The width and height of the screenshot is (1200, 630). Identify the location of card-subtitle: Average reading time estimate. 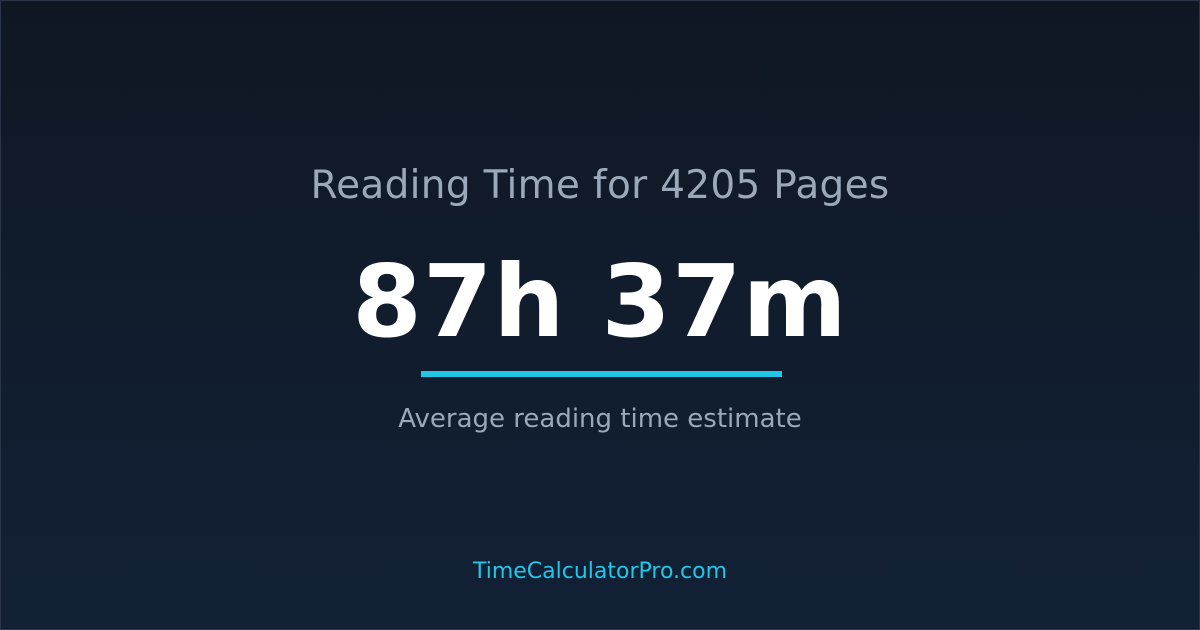
(600, 419).